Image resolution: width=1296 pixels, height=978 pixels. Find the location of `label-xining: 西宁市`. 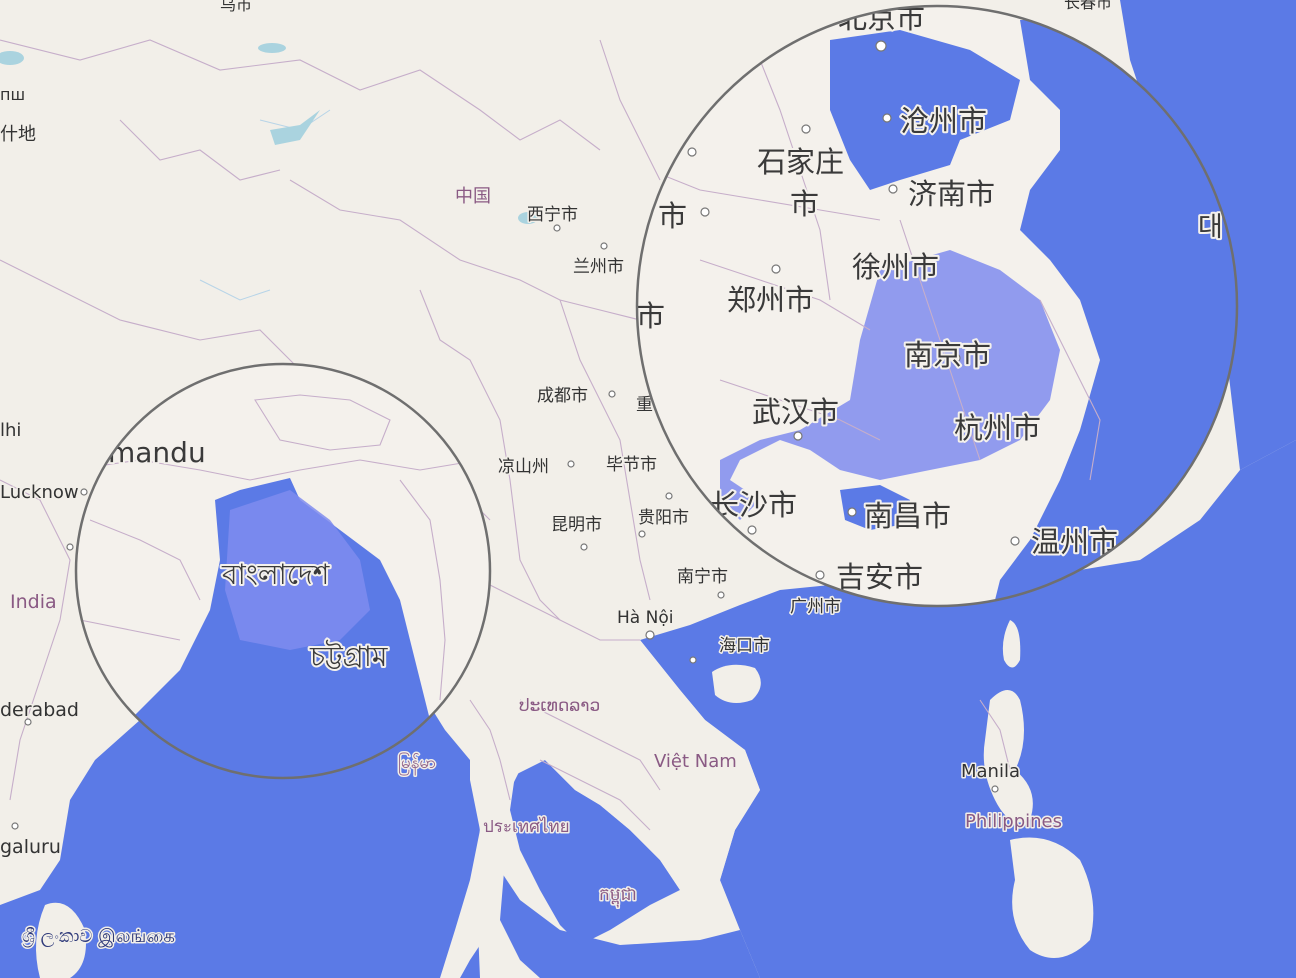

label-xining: 西宁市 is located at coordinates (552, 215).